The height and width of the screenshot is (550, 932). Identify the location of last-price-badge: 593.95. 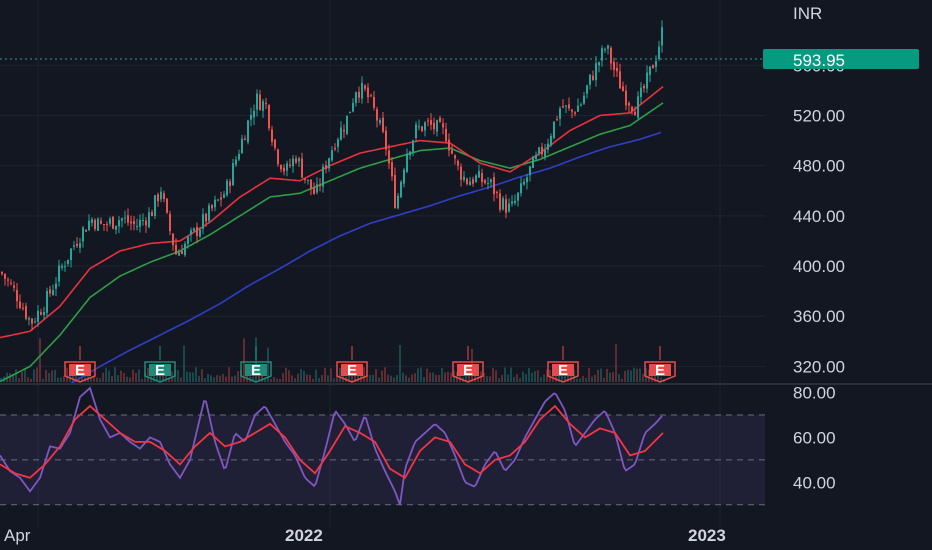
(841, 59).